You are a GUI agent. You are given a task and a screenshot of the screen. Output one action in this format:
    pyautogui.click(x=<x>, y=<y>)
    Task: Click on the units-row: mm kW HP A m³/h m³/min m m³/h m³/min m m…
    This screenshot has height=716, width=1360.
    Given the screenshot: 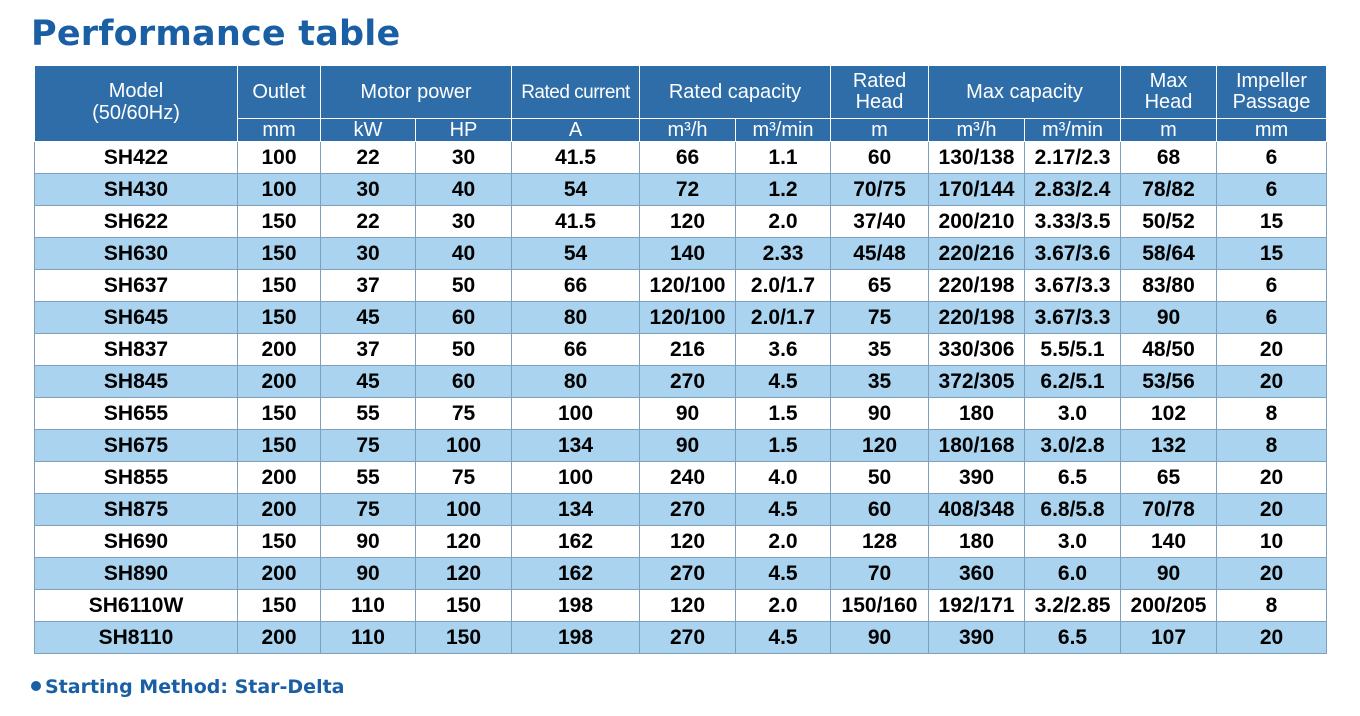 What is the action you would take?
    pyautogui.click(x=681, y=130)
    